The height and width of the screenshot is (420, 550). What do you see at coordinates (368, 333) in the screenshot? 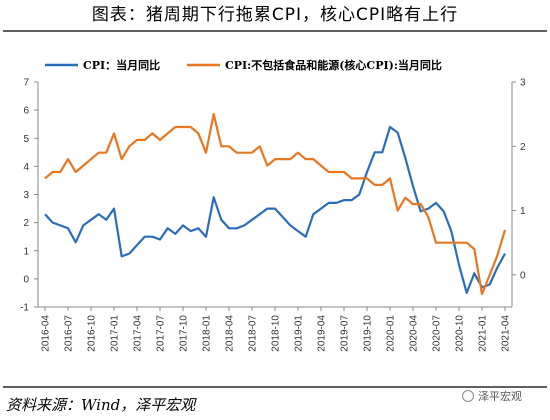
I see `x-tick-label: 2019-10` at bounding box center [368, 333].